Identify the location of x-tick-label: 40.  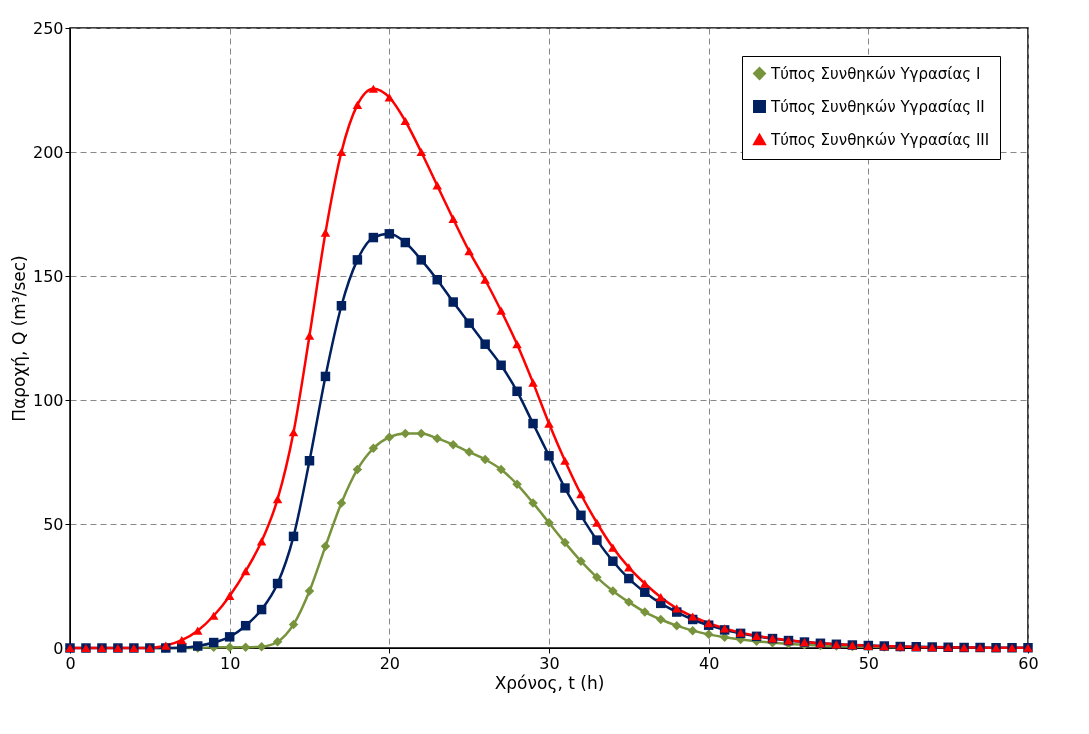
(709, 663).